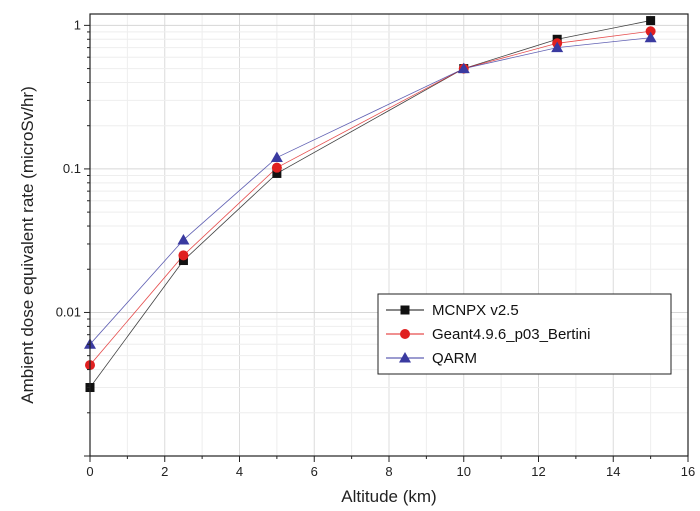 Image resolution: width=700 pixels, height=511 pixels. I want to click on x-axis-title: Altitude (km), so click(388, 496).